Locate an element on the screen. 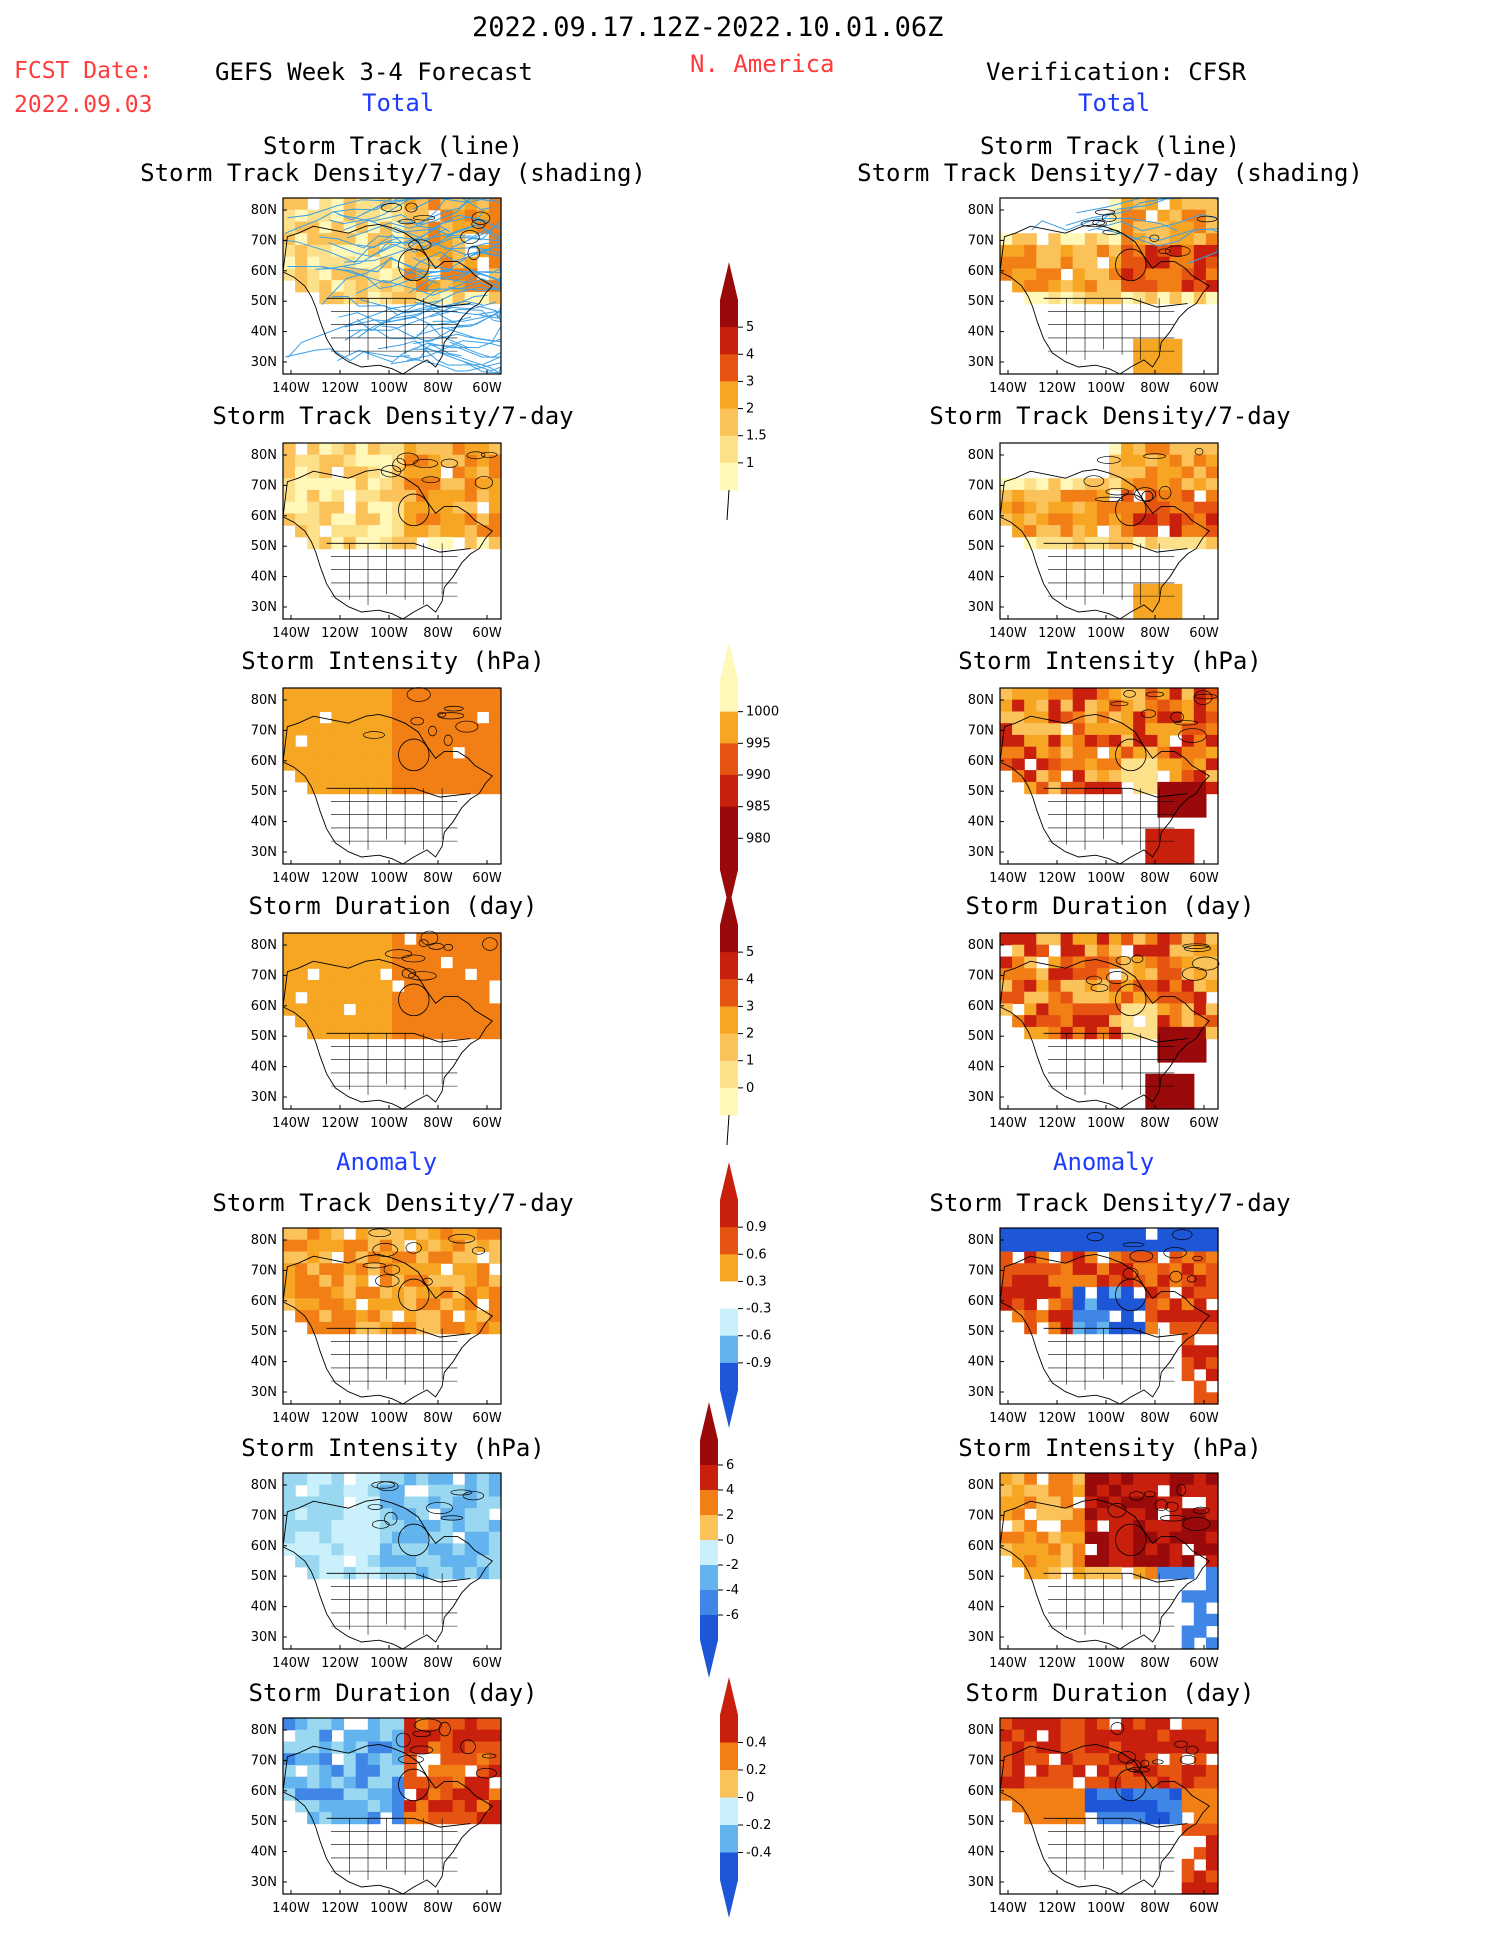 The image size is (1487, 1934). date-range-title: 2022.09.17.12Z-2022.10.01.06Z is located at coordinates (708, 27).